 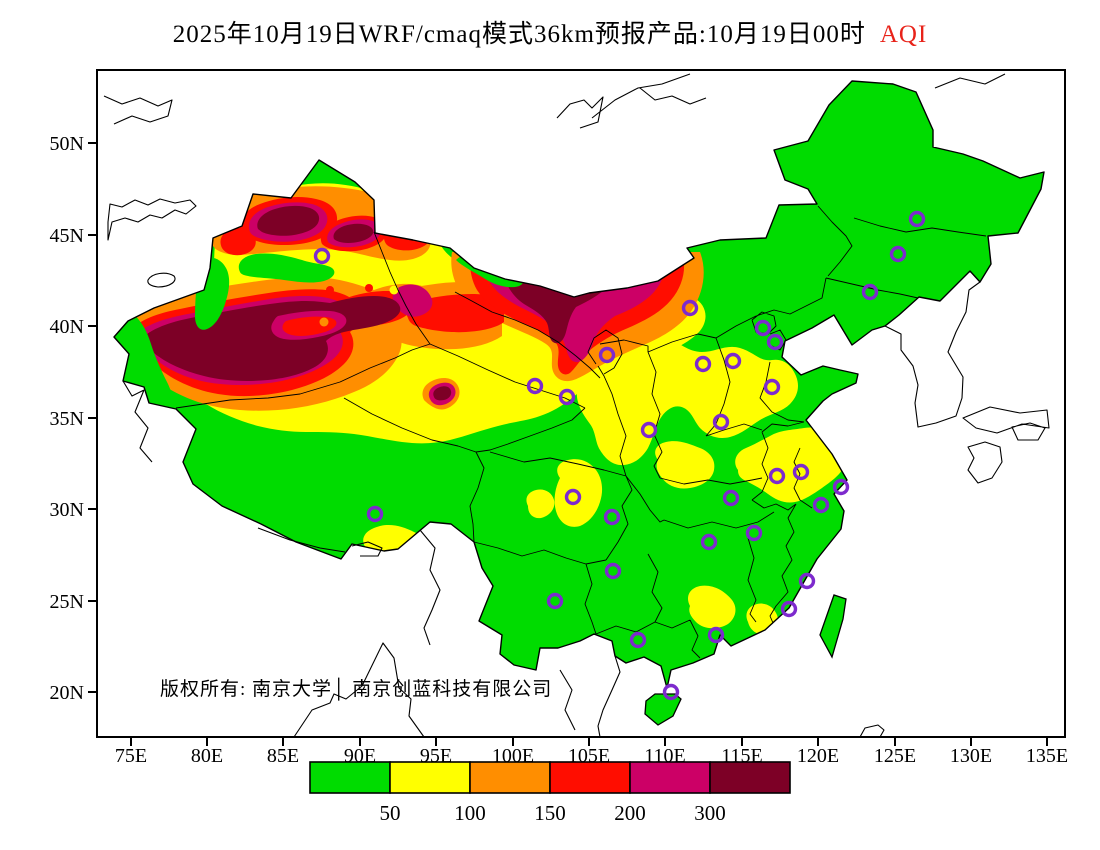 What do you see at coordinates (67, 144) in the screenshot?
I see `lat-label: 50N` at bounding box center [67, 144].